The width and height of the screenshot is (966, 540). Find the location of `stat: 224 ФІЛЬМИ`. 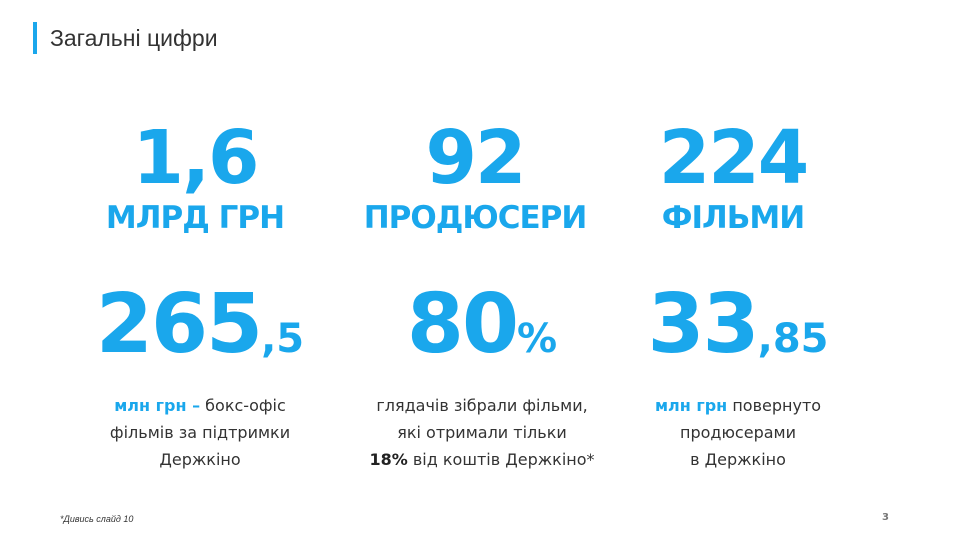

stat: 224 ФІЛЬМИ is located at coordinates (733, 178).